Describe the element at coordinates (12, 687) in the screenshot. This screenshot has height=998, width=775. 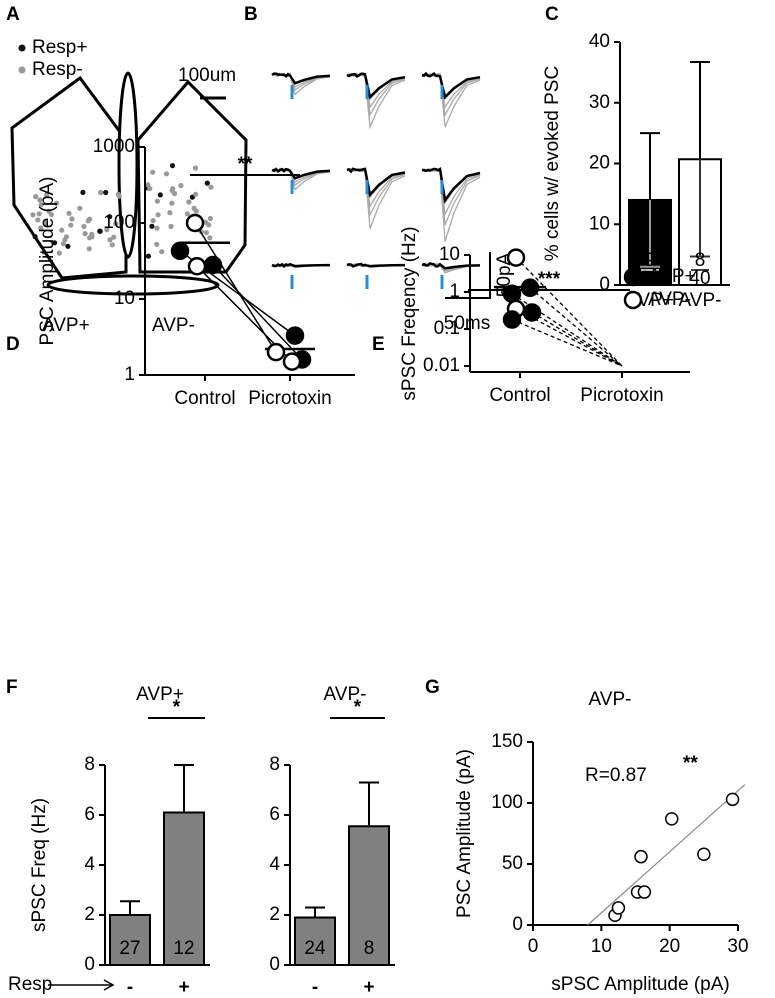
I see `panel-label: F` at that location.